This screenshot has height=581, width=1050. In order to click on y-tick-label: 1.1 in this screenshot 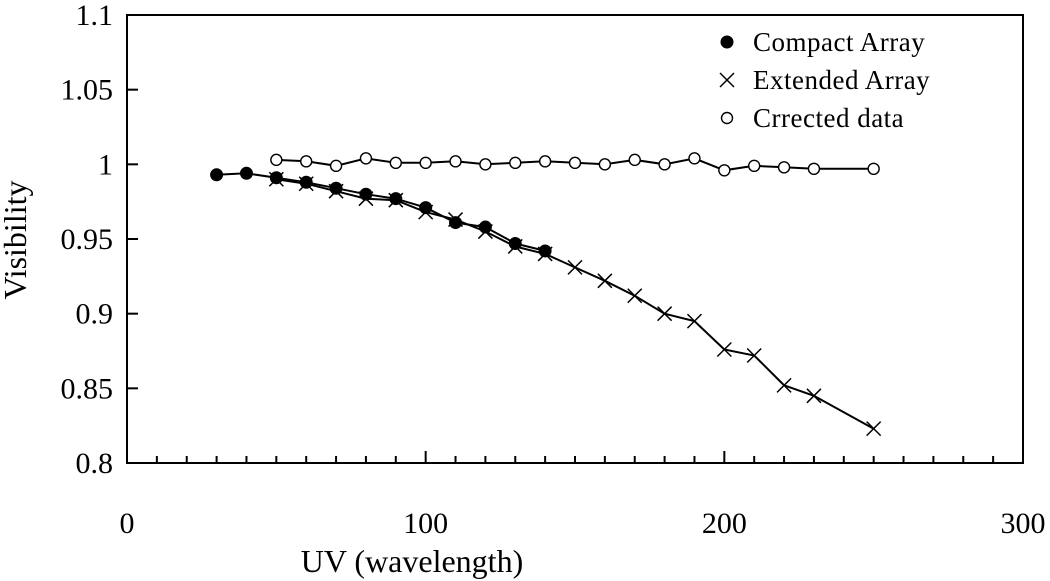, I will do `click(95, 16)`.